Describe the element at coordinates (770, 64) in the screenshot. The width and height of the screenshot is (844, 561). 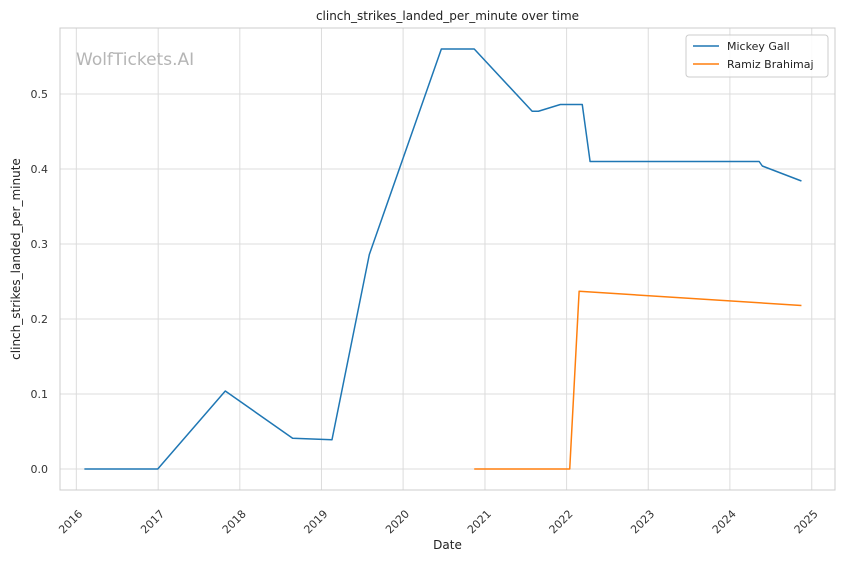
I see `legend-label: Ramiz Brahimaj` at that location.